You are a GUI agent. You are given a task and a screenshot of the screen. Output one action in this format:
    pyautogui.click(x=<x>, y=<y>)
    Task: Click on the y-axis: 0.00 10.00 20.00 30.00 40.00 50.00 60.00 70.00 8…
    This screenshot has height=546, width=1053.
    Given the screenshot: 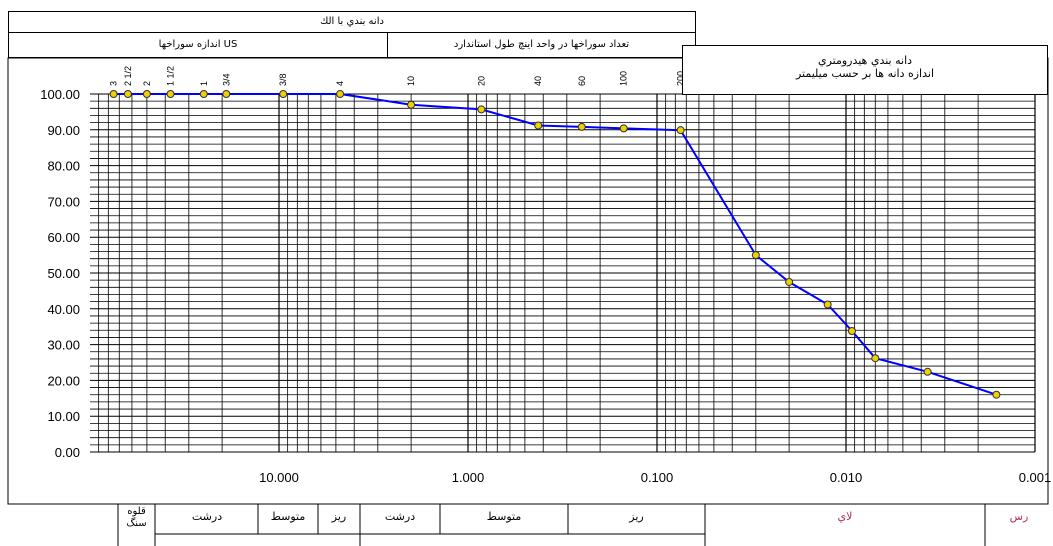 What is the action you would take?
    pyautogui.click(x=60, y=273)
    